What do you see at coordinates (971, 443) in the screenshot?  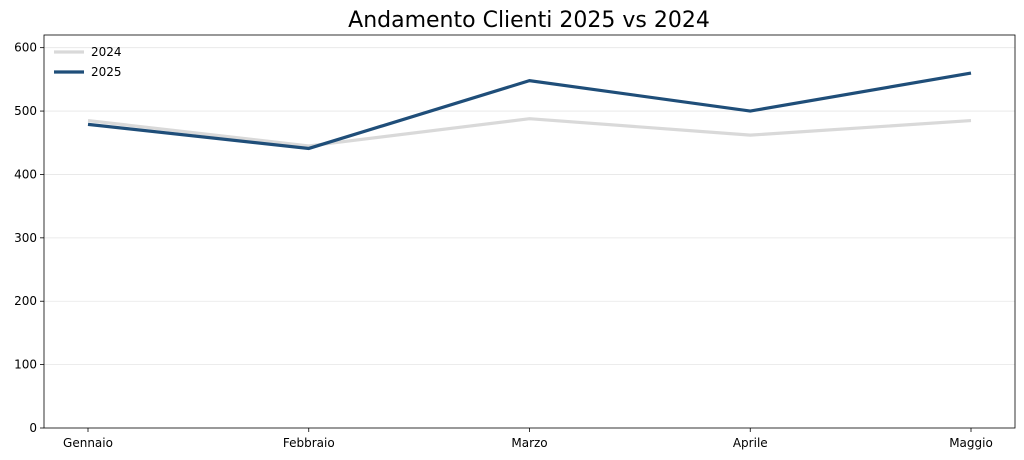 I see `x-tick-label: Maggio` at bounding box center [971, 443].